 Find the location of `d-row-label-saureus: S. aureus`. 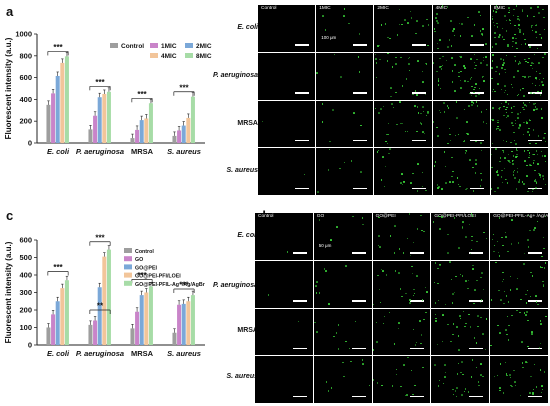

d-row-label-saureus: S. aureus is located at coordinates (242, 376).